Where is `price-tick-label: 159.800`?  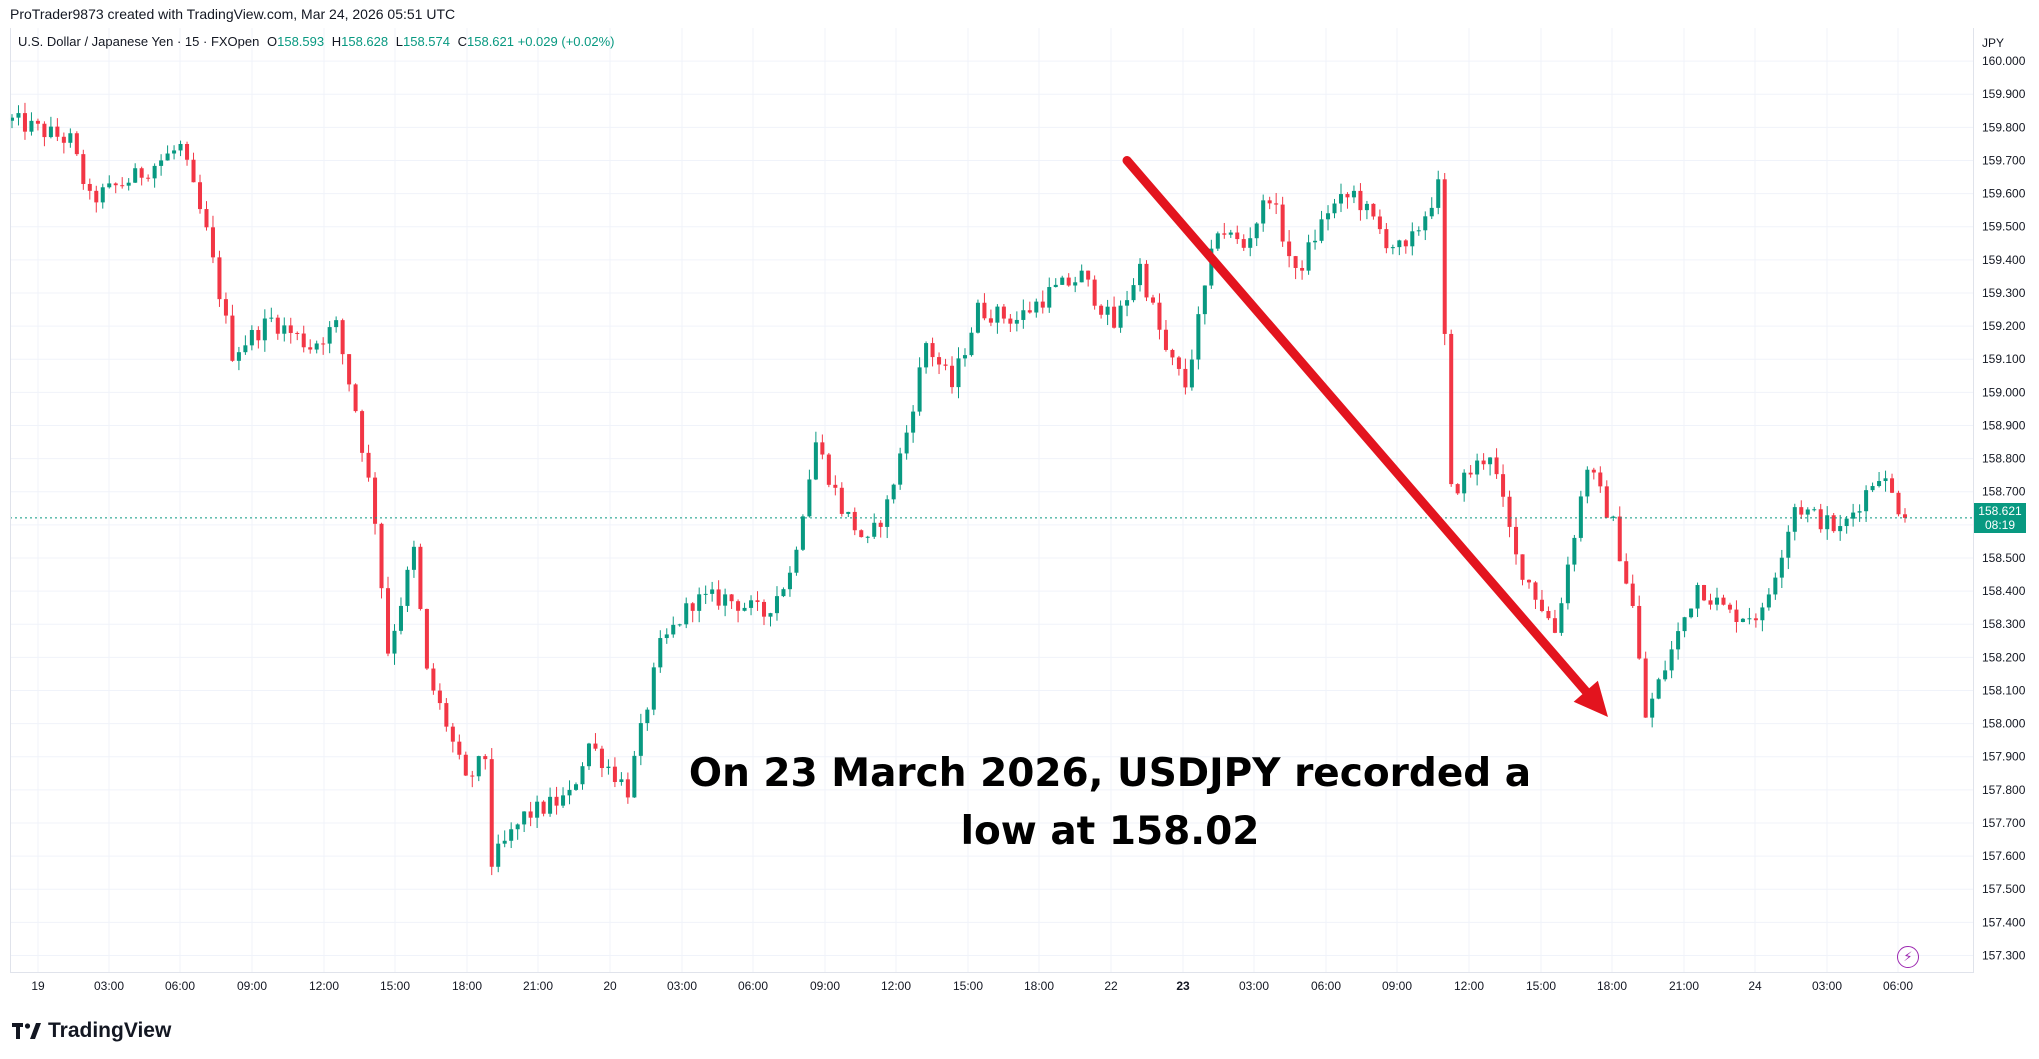 price-tick-label: 159.800 is located at coordinates (2004, 127).